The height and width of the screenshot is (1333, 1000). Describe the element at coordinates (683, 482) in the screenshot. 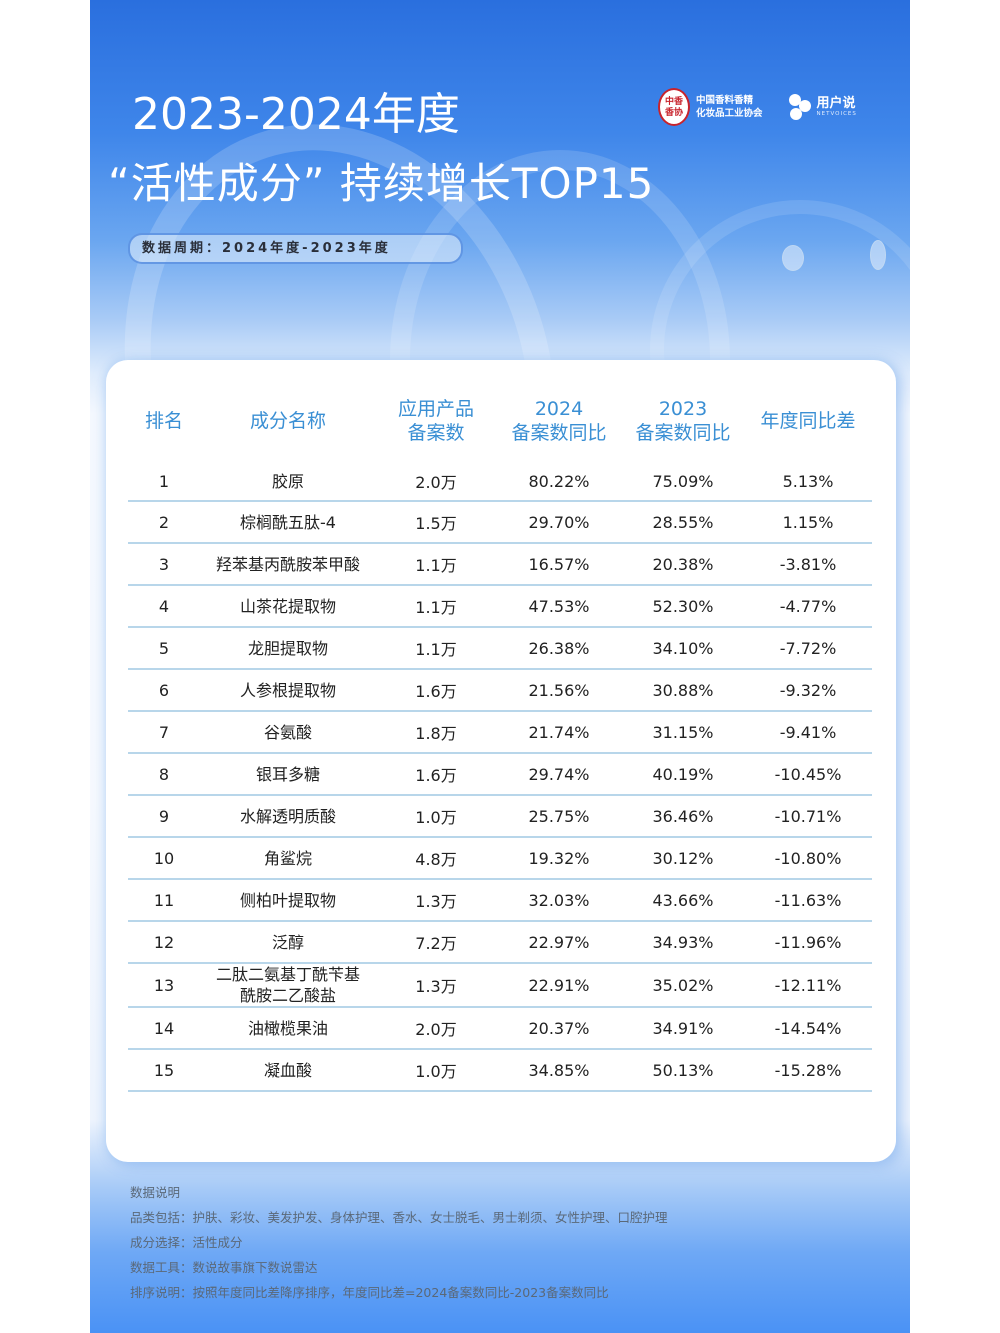

I see `cell-yoy-2023: 75.09%` at that location.